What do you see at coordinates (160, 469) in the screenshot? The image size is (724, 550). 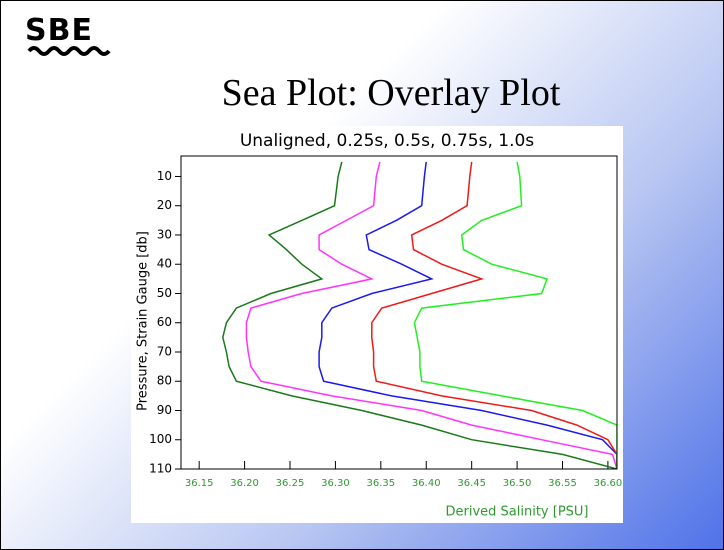 I see `y-tick-label: 110` at bounding box center [160, 469].